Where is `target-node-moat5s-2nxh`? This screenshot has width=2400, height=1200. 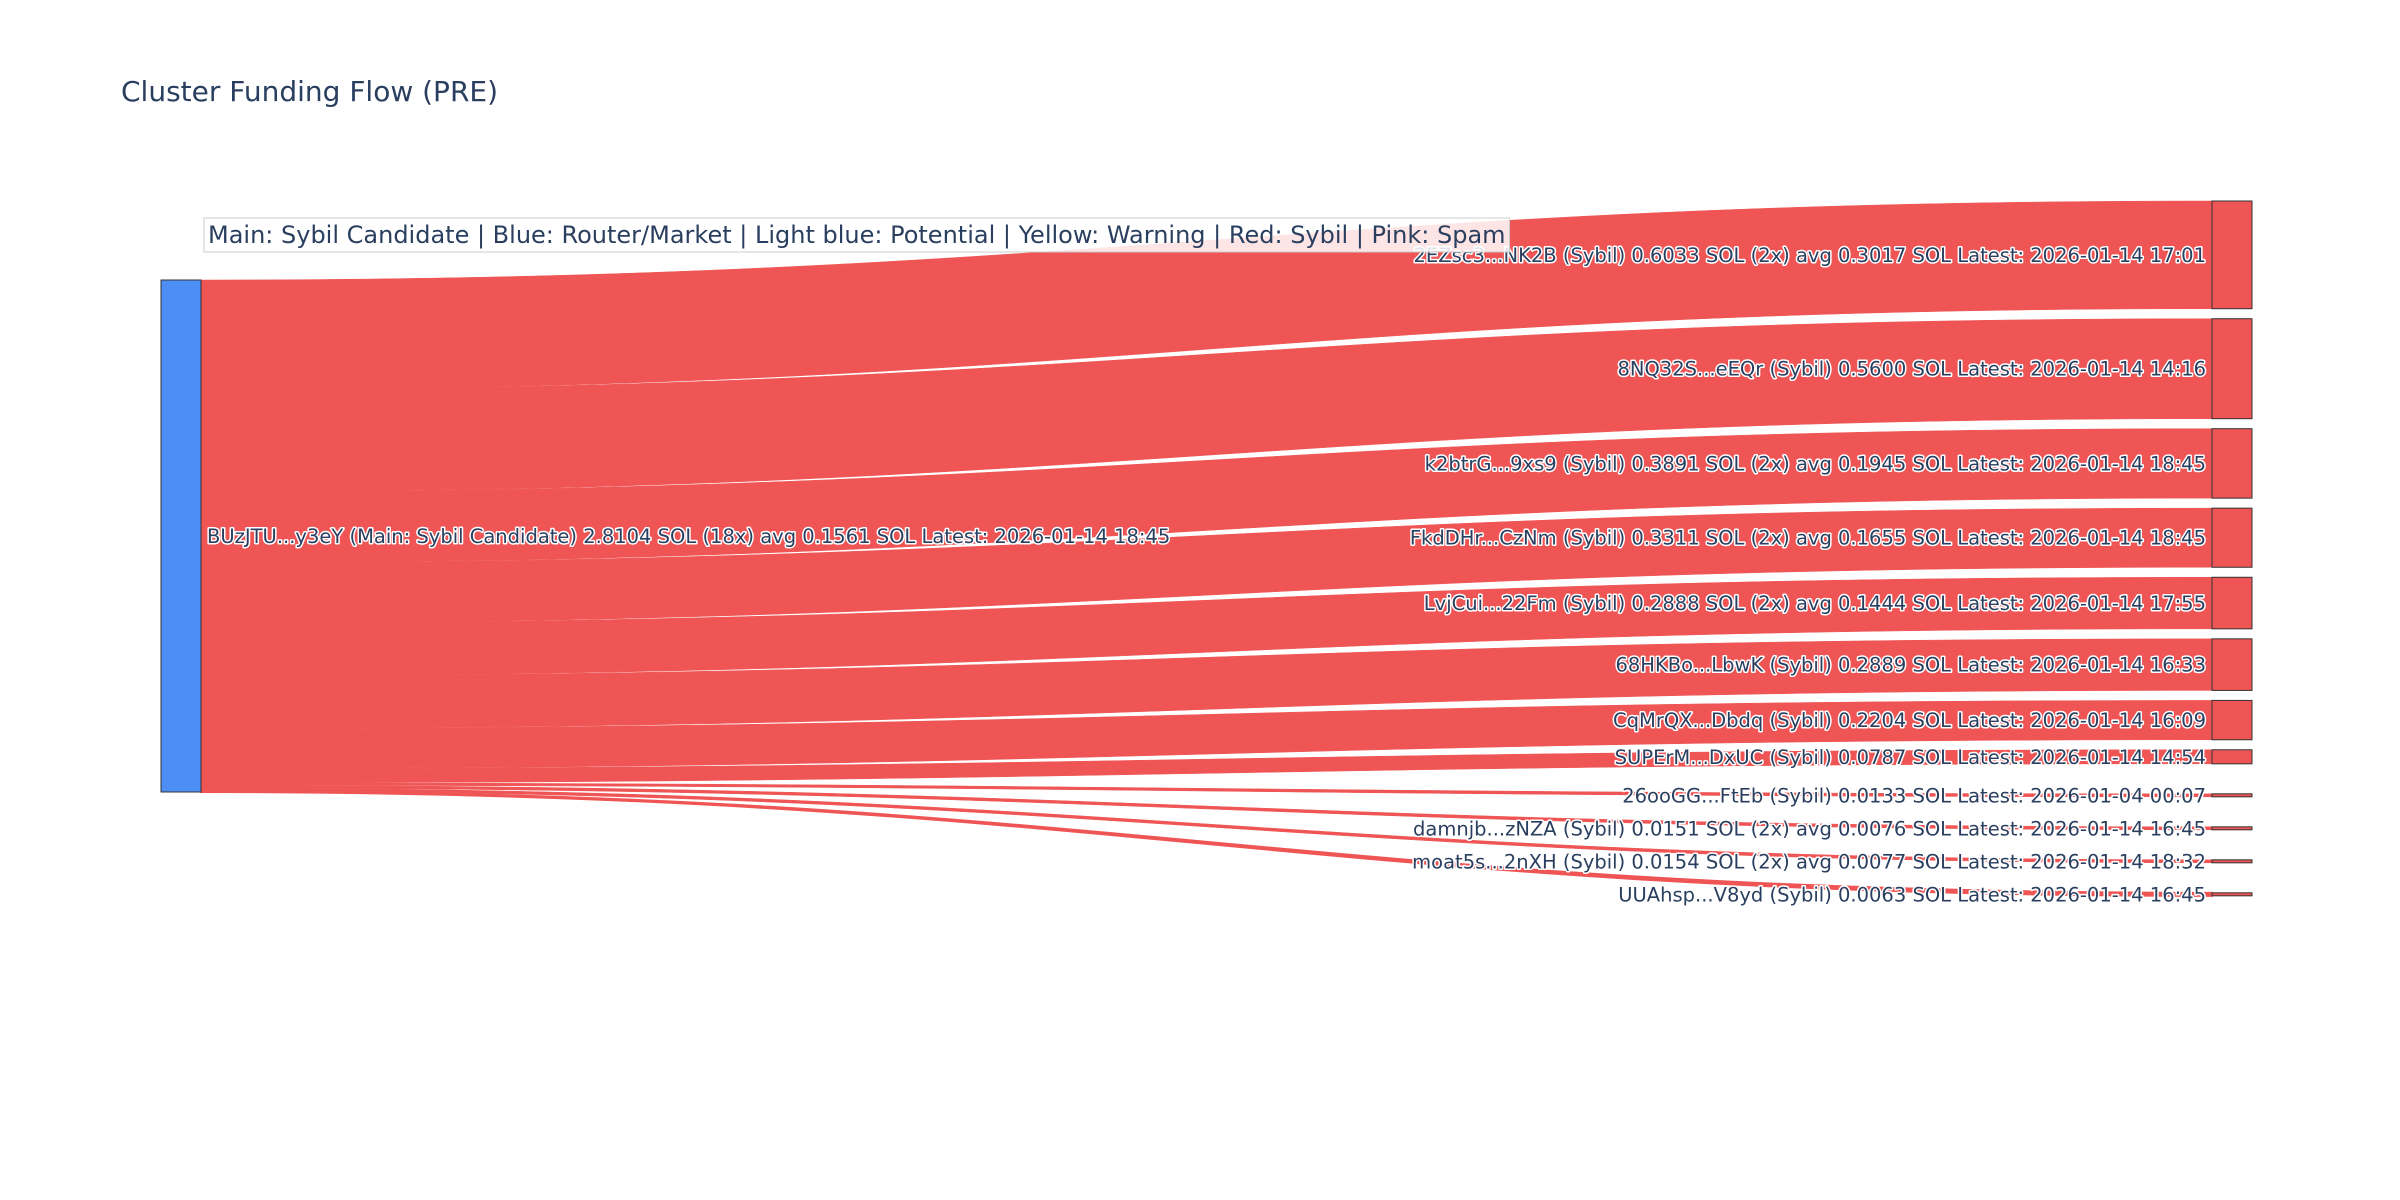
target-node-moat5s-2nxh is located at coordinates (2232, 861).